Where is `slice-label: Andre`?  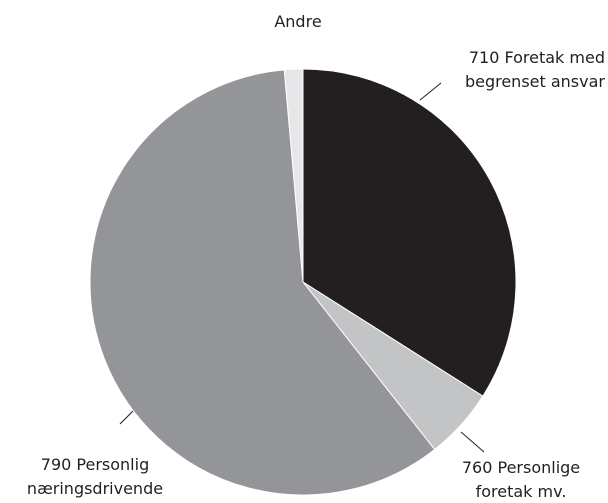
slice-label: Andre is located at coordinates (298, 21).